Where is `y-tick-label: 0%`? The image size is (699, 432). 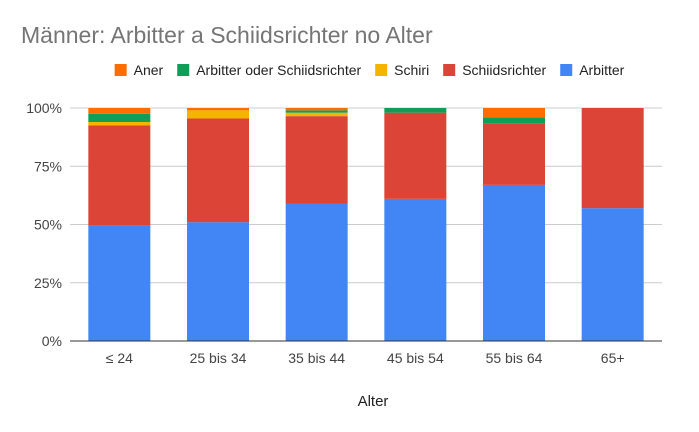 y-tick-label: 0% is located at coordinates (52, 341).